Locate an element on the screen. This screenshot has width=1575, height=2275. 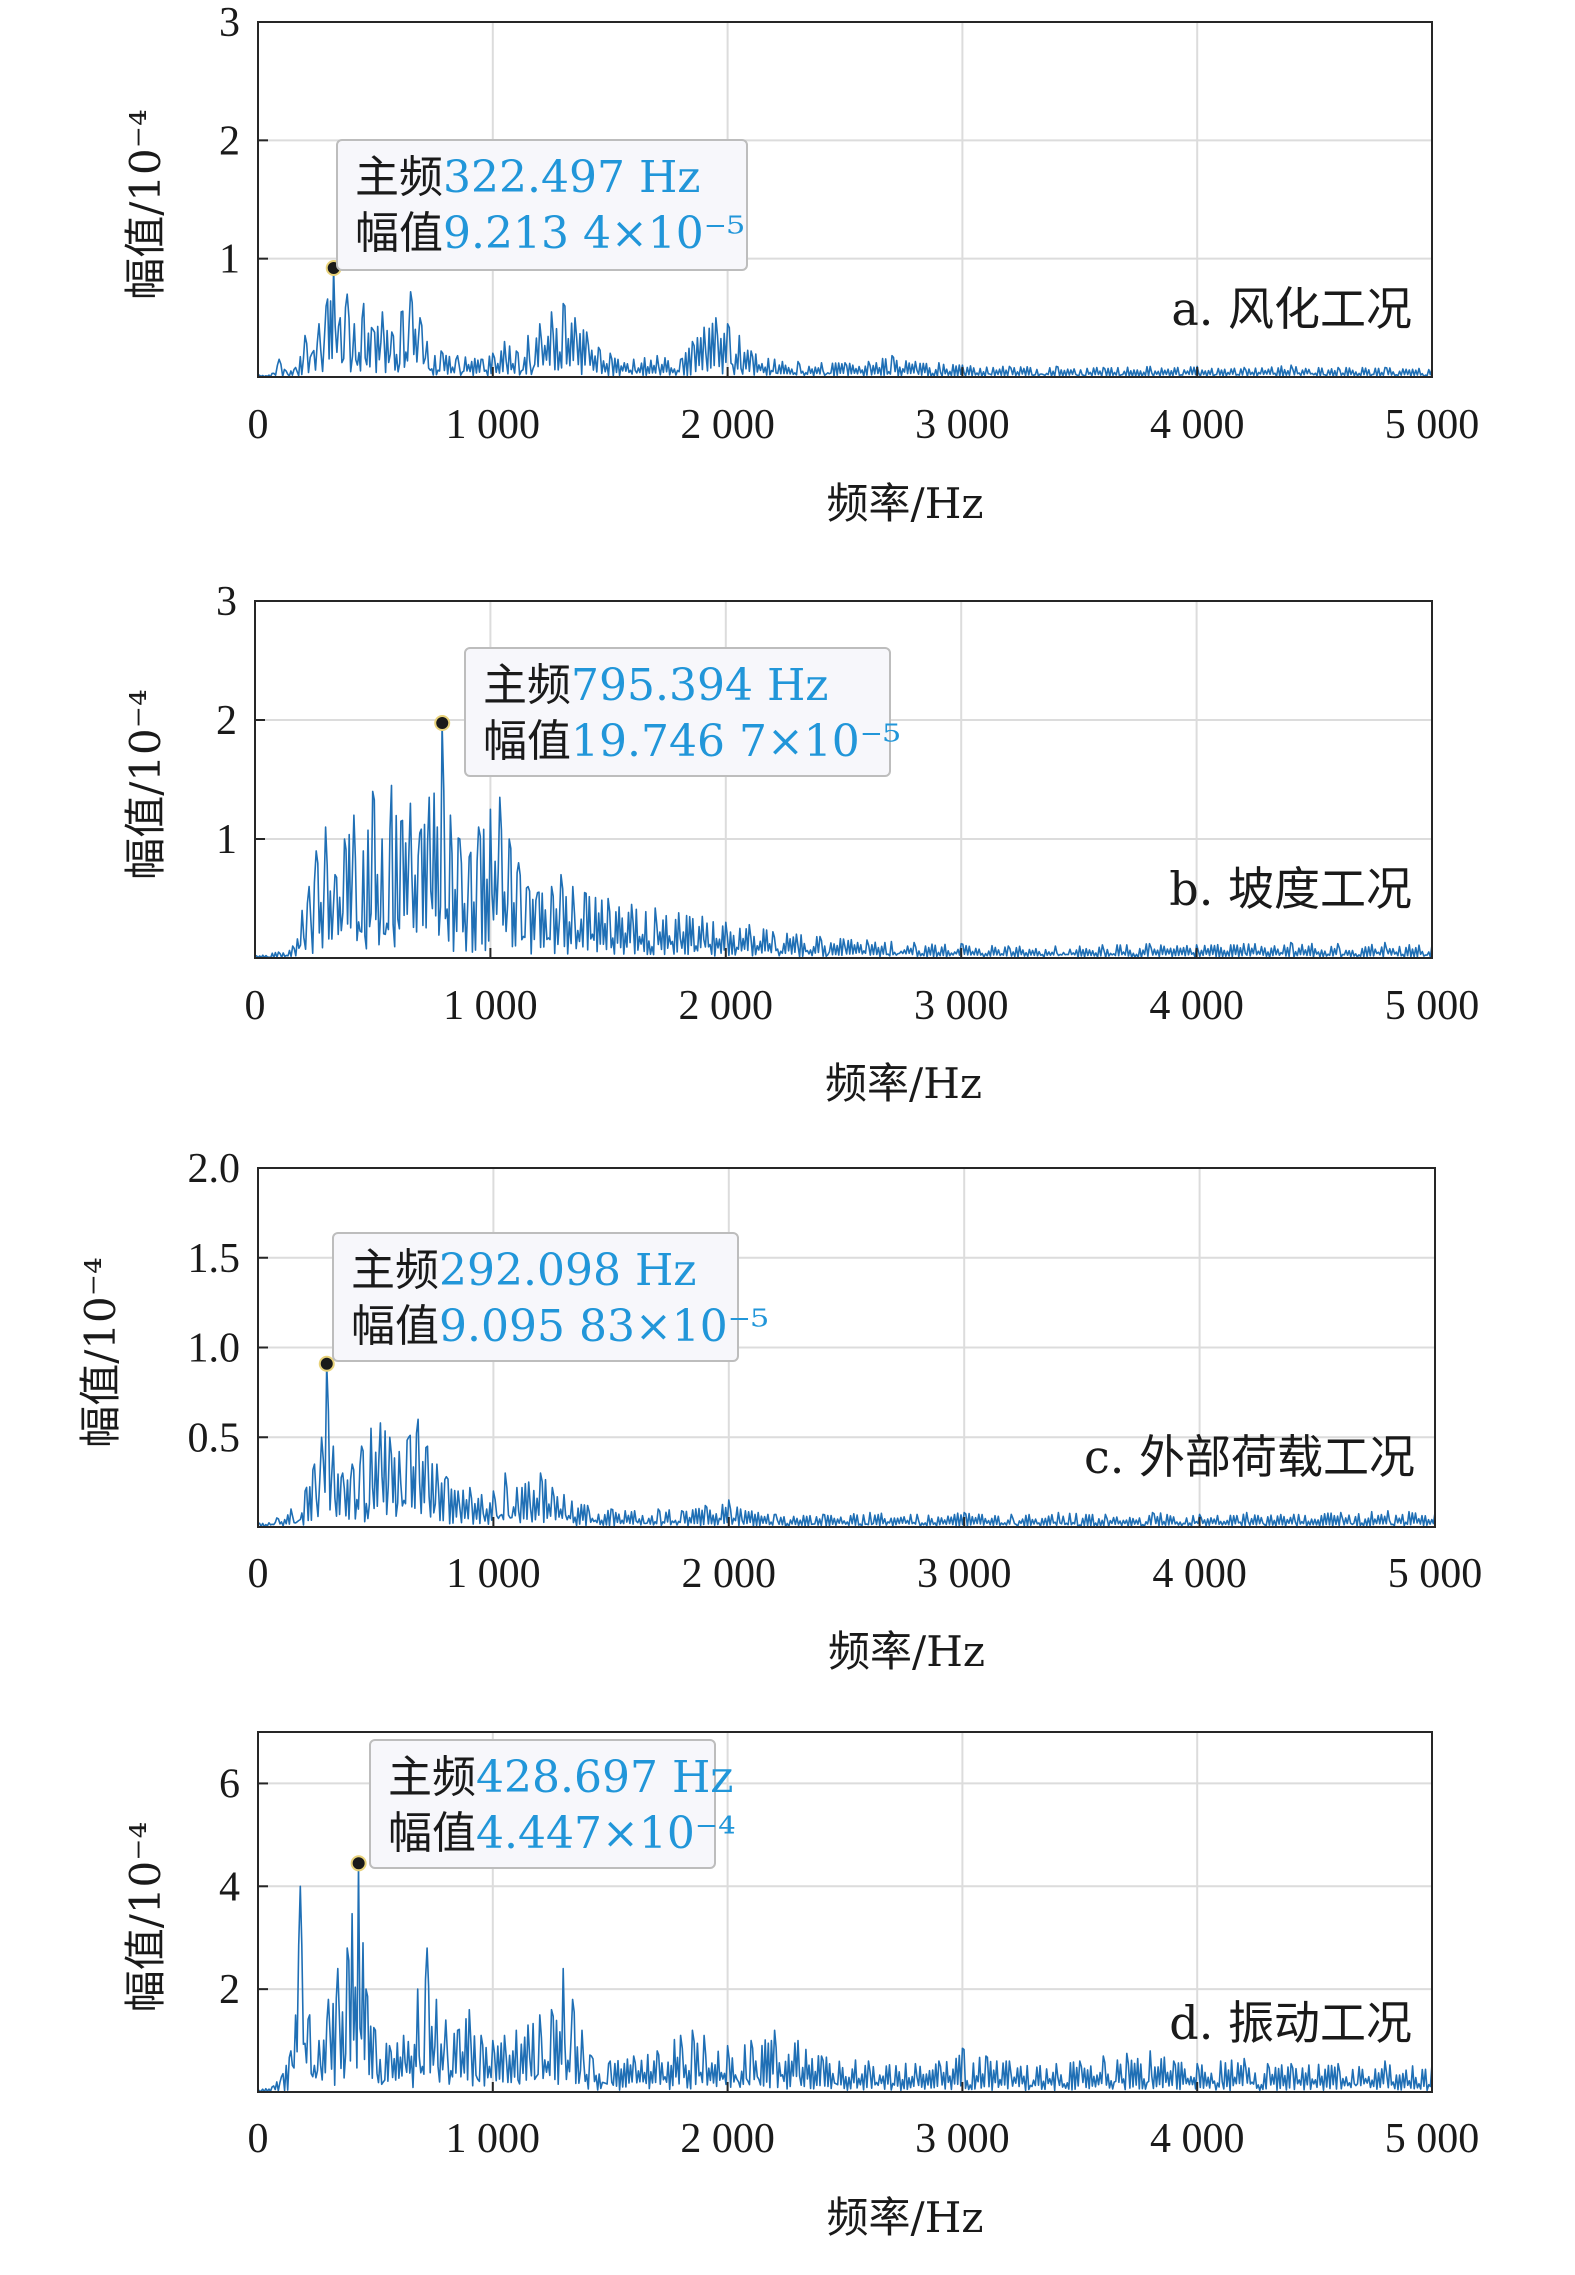
data-tip-value-frequency: 795.394 Hz is located at coordinates (700, 685).